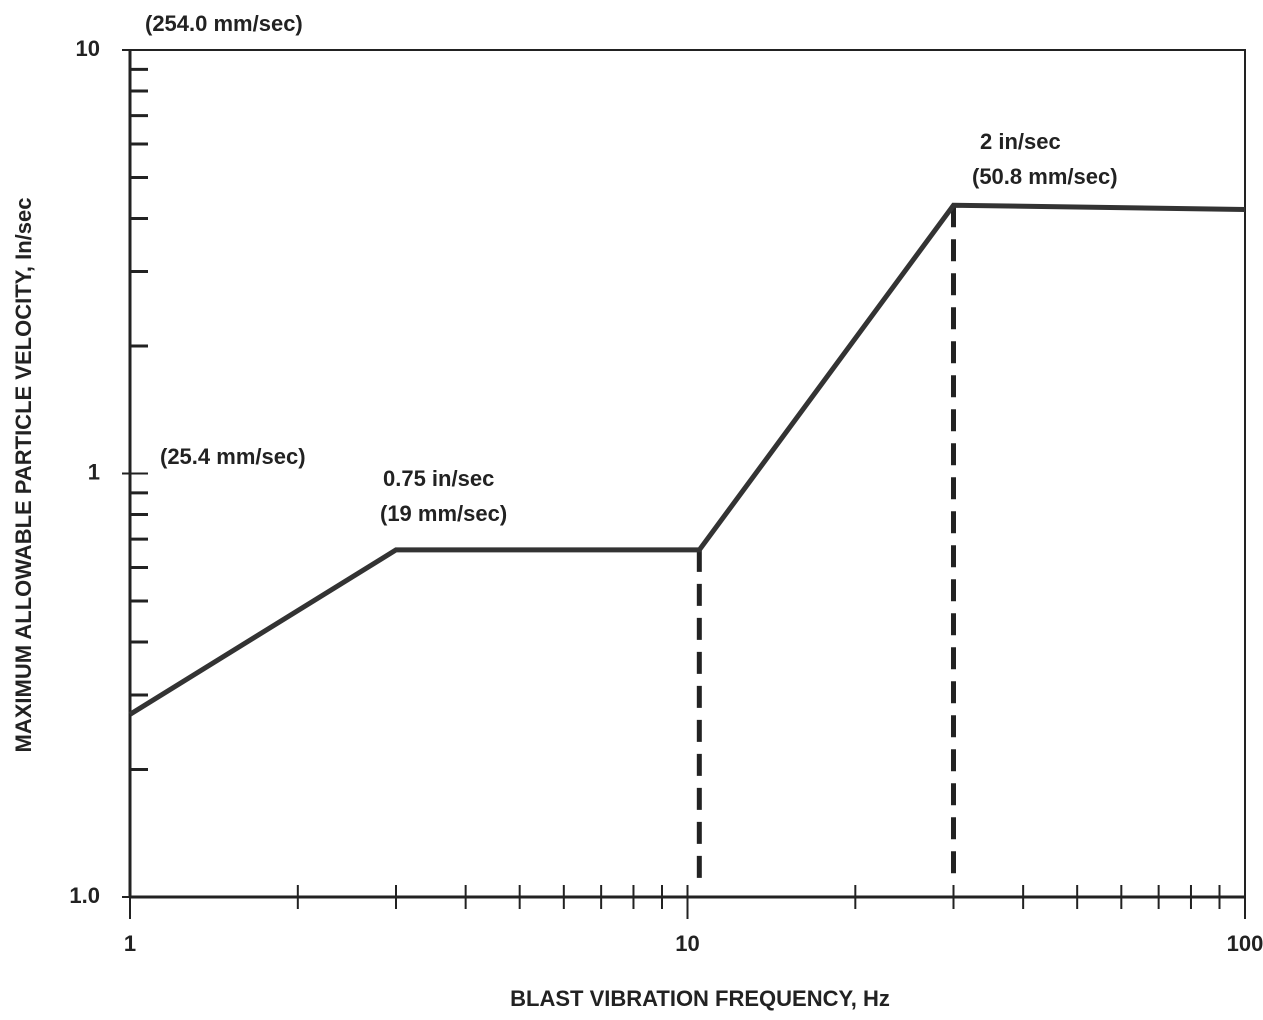 The image size is (1263, 1020). What do you see at coordinates (233, 456) in the screenshot?
I see `annotation: (25.4 mm/sec)` at bounding box center [233, 456].